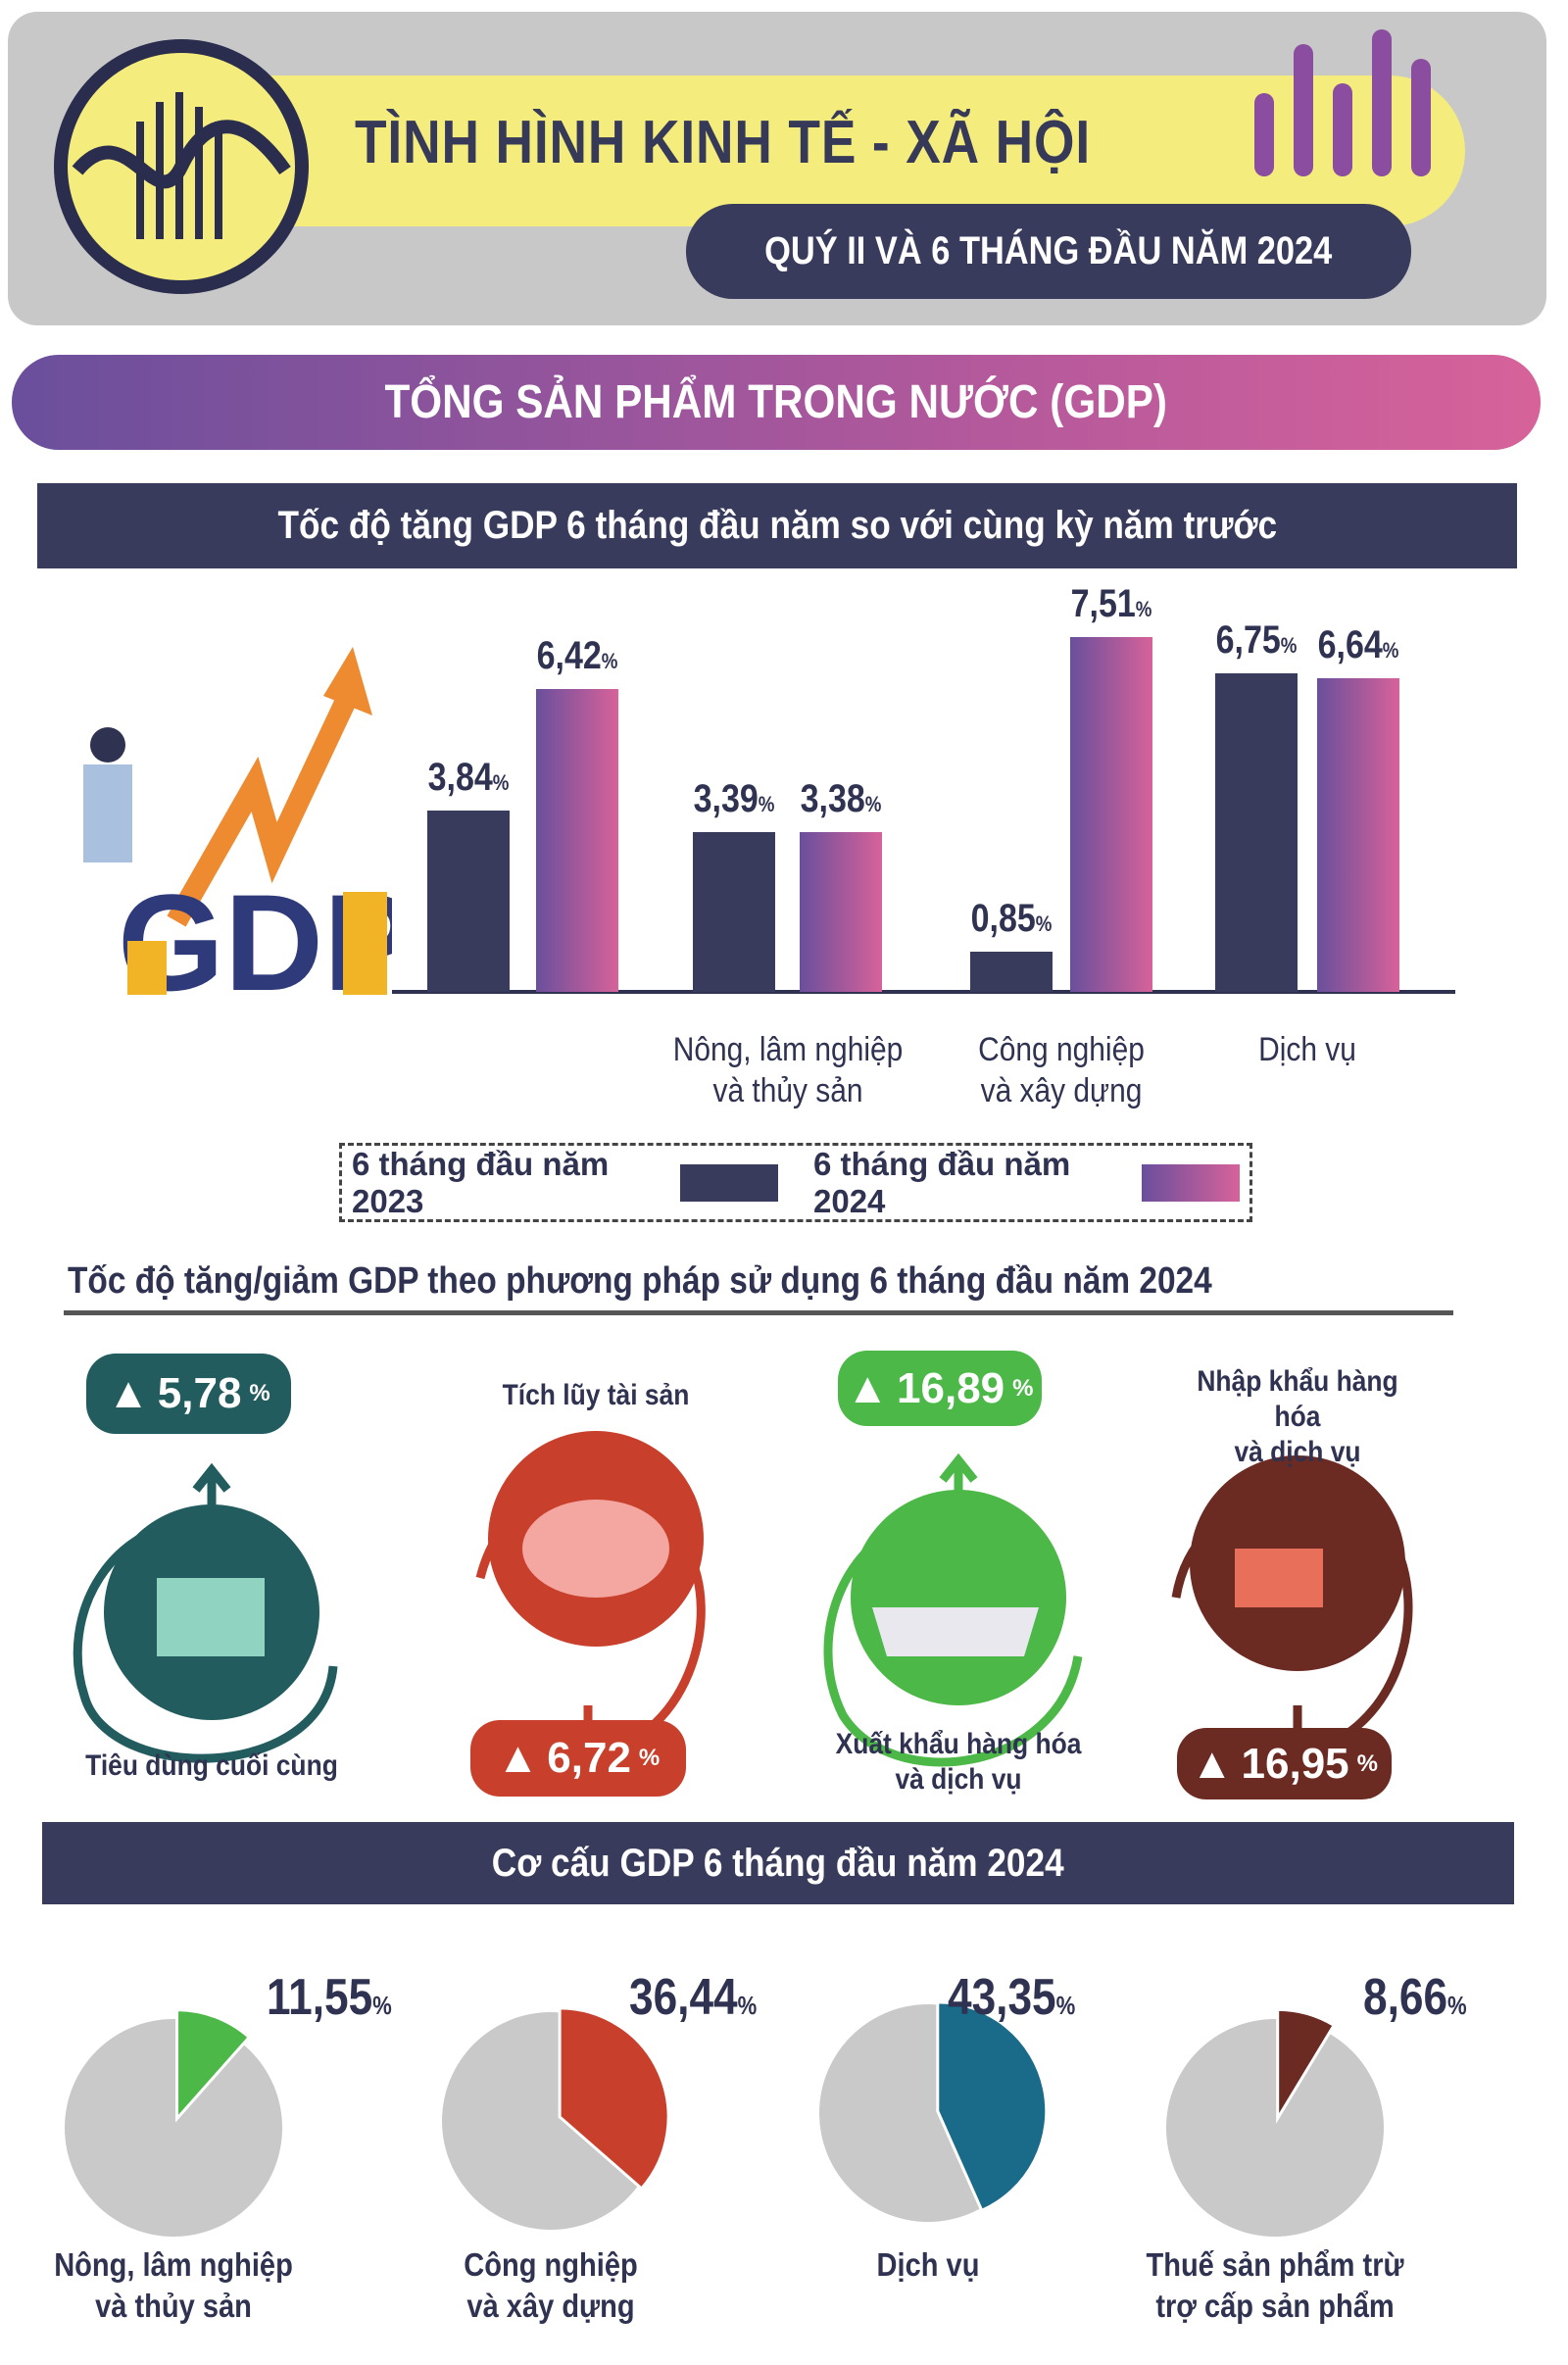 The width and height of the screenshot is (1568, 2365). Describe the element at coordinates (923, 992) in the screenshot. I see `x-axis` at that location.